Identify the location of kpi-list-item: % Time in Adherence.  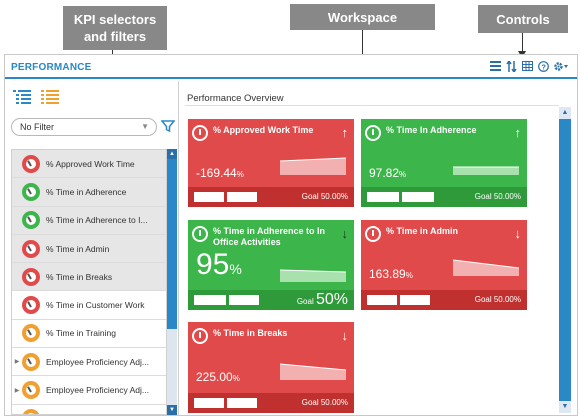
(89, 192).